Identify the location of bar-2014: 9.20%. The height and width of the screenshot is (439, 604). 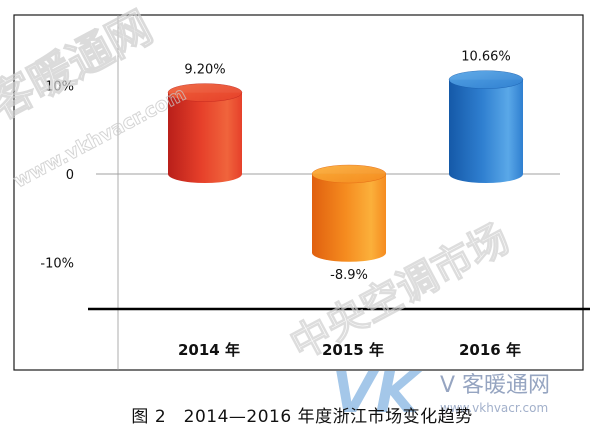
(205, 123).